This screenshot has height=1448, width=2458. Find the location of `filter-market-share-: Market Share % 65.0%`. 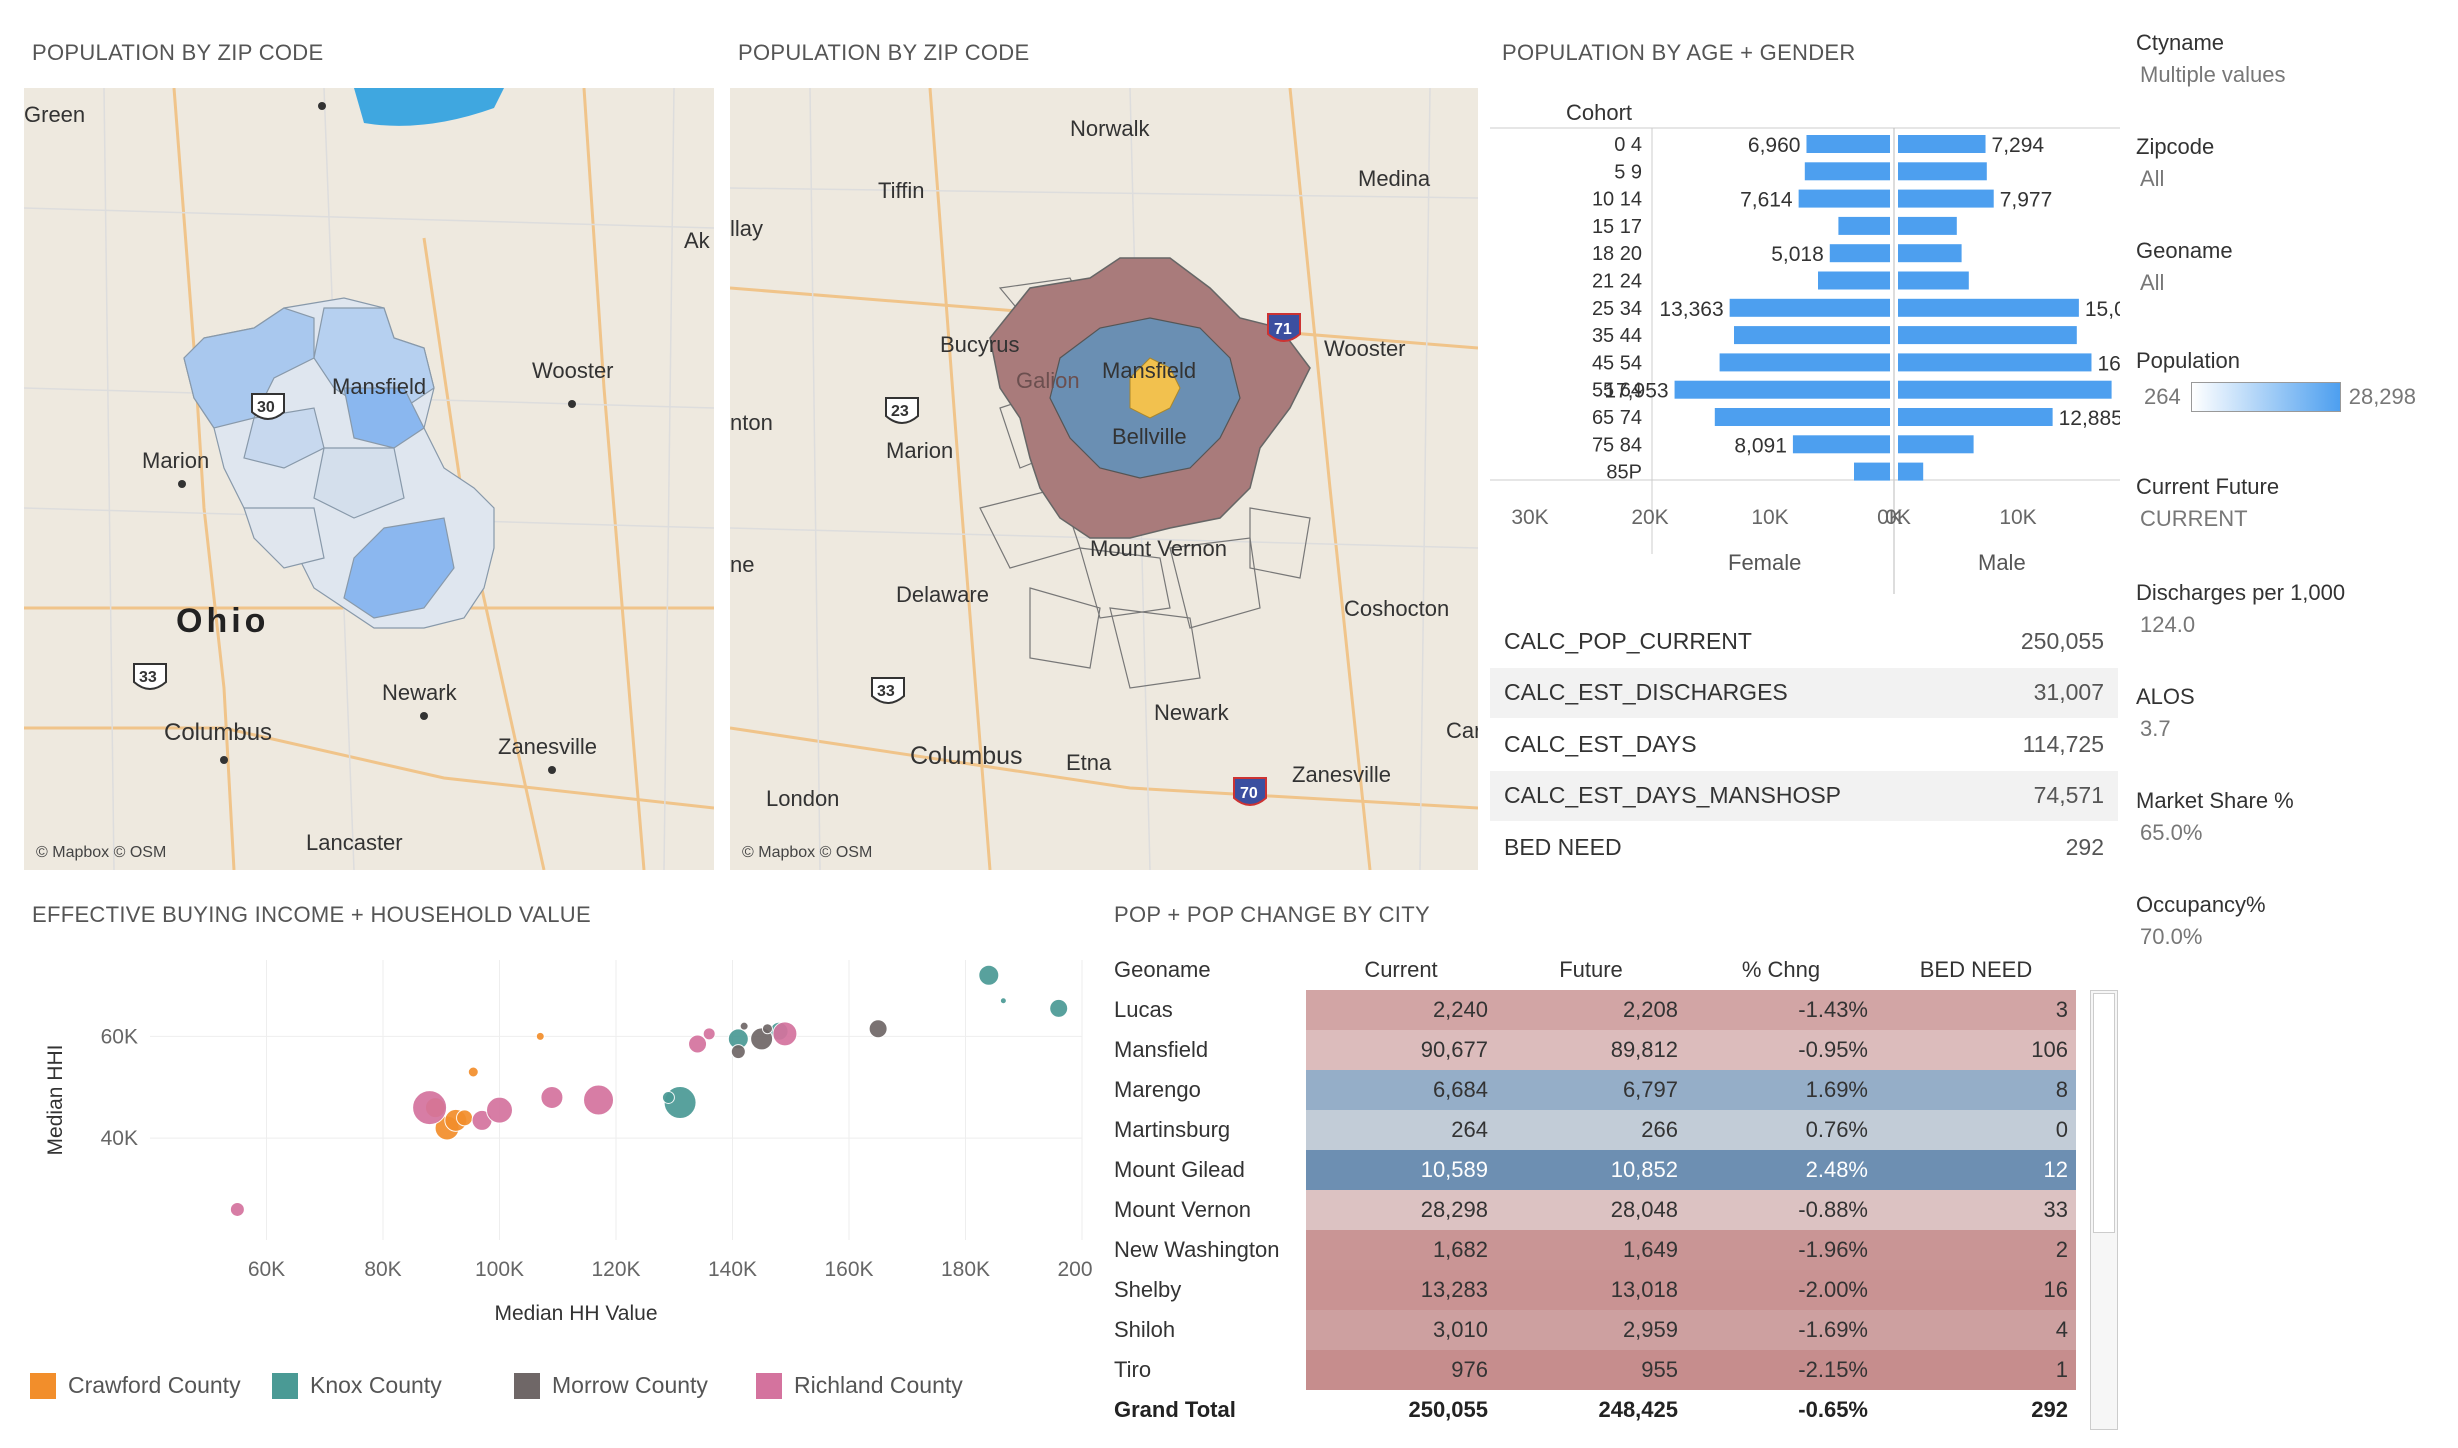

filter-market-share-: Market Share % 65.0% is located at coordinates (2215, 817).